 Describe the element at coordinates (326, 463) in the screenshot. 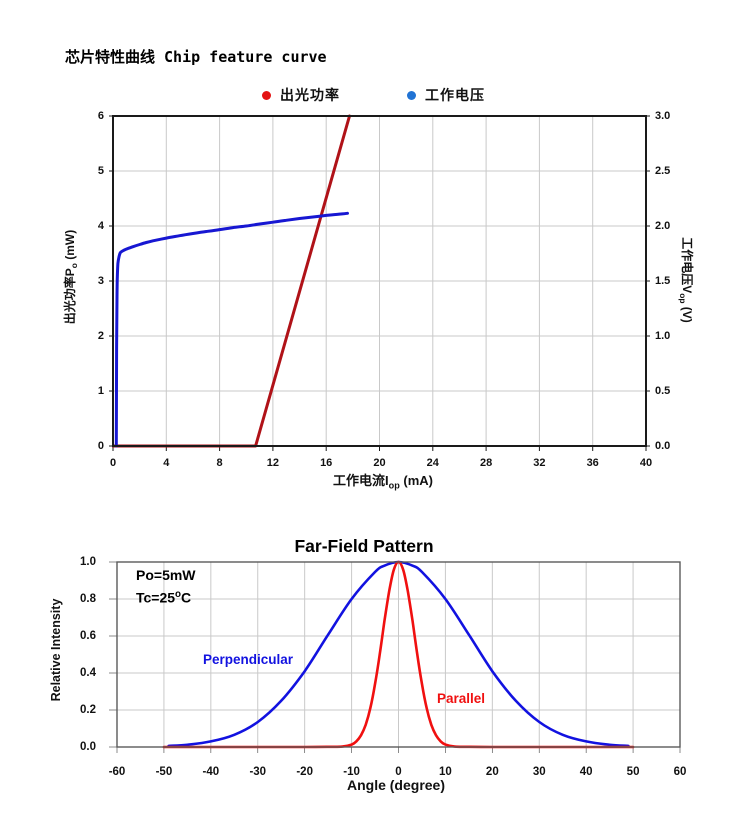

I see `tick-label: 16` at that location.